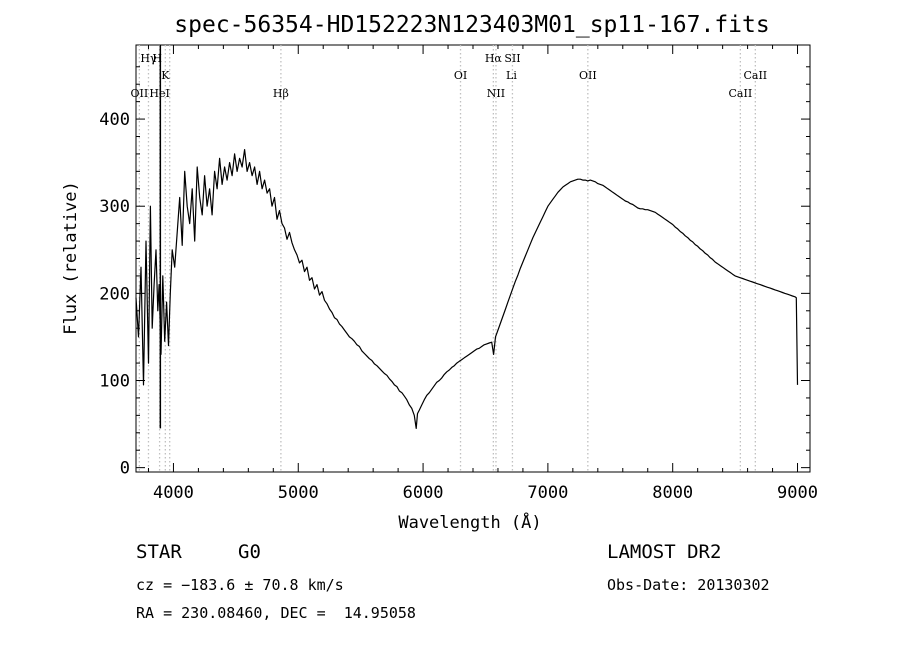  I want to click on spectral-line-label: Hγ, so click(148, 58).